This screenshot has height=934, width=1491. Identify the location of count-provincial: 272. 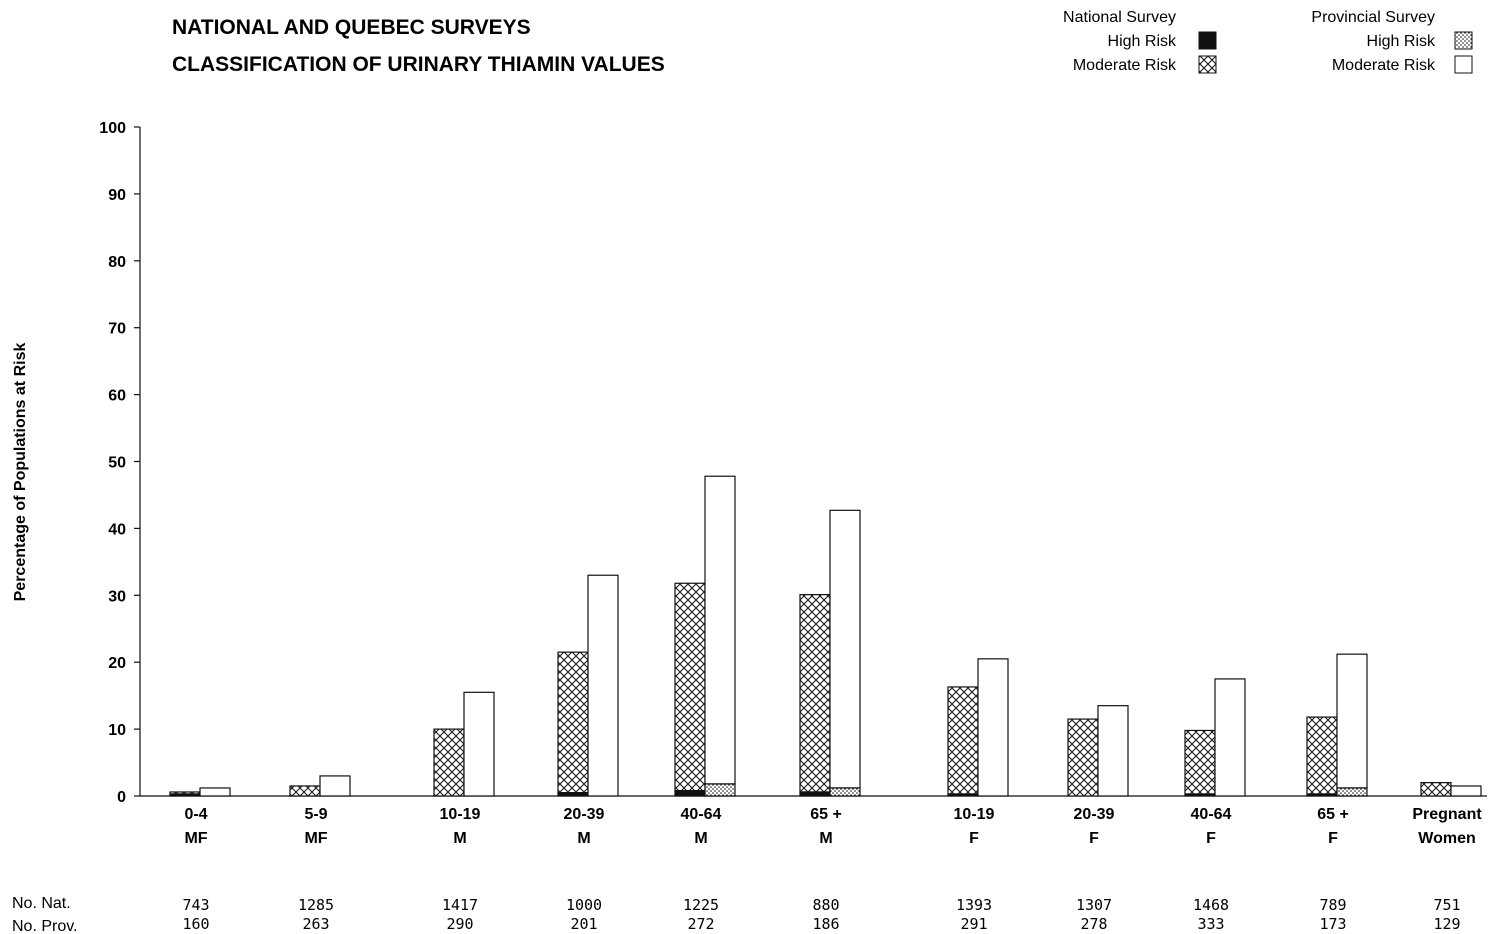
(700, 924).